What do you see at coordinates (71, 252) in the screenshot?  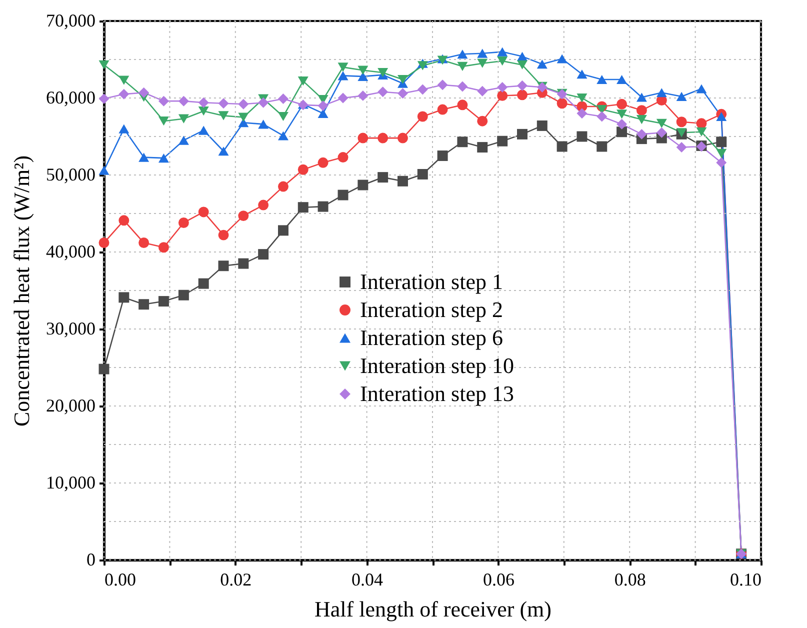 I see `y-tick-label: 40,000` at bounding box center [71, 252].